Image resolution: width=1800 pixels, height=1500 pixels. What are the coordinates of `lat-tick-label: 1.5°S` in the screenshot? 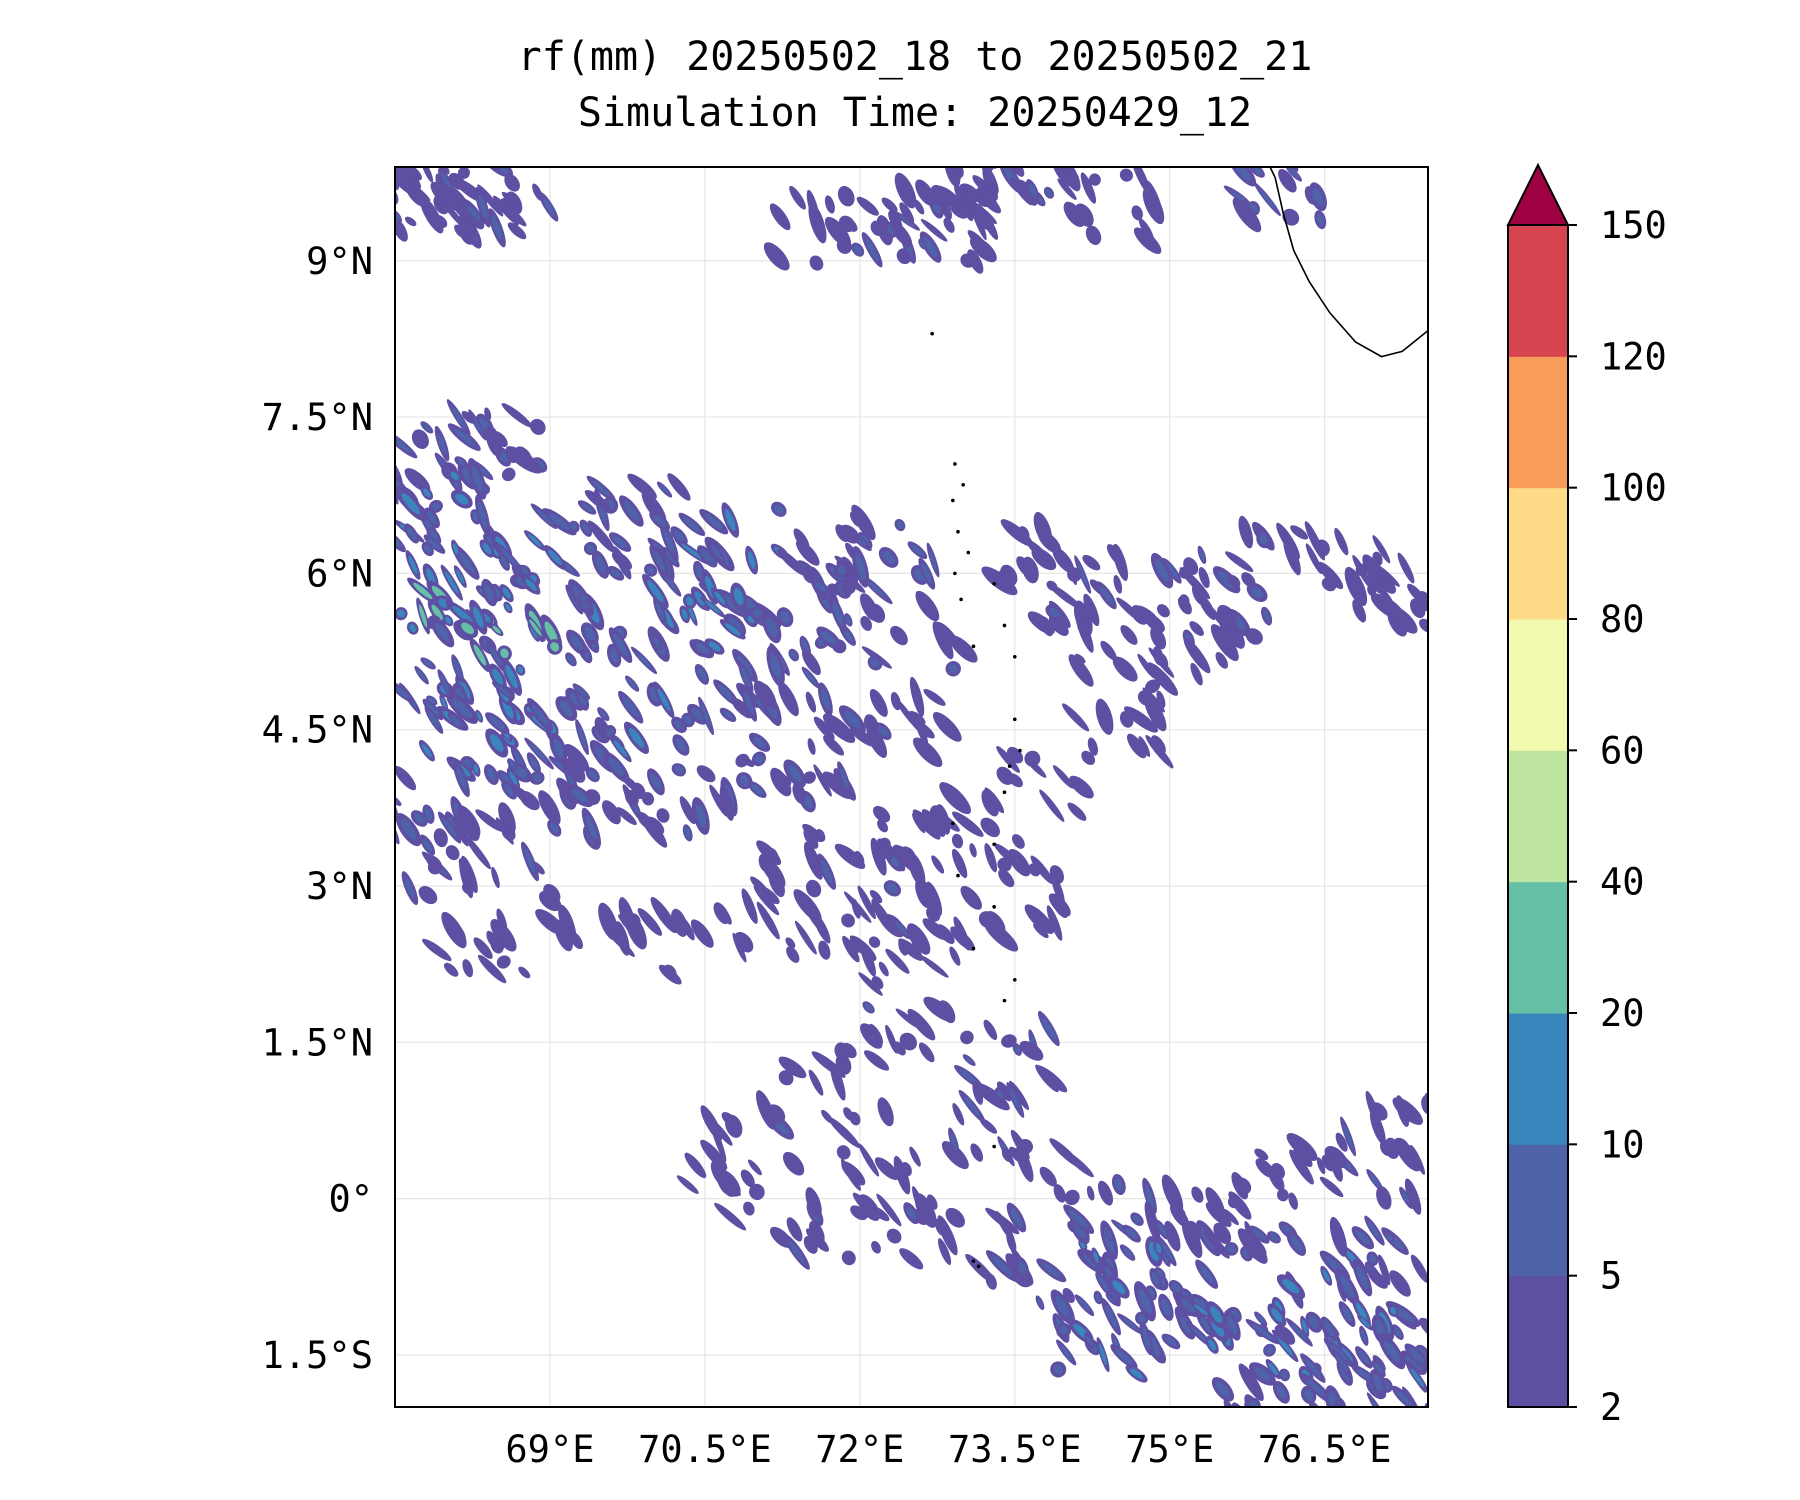 It's located at (317, 1355).